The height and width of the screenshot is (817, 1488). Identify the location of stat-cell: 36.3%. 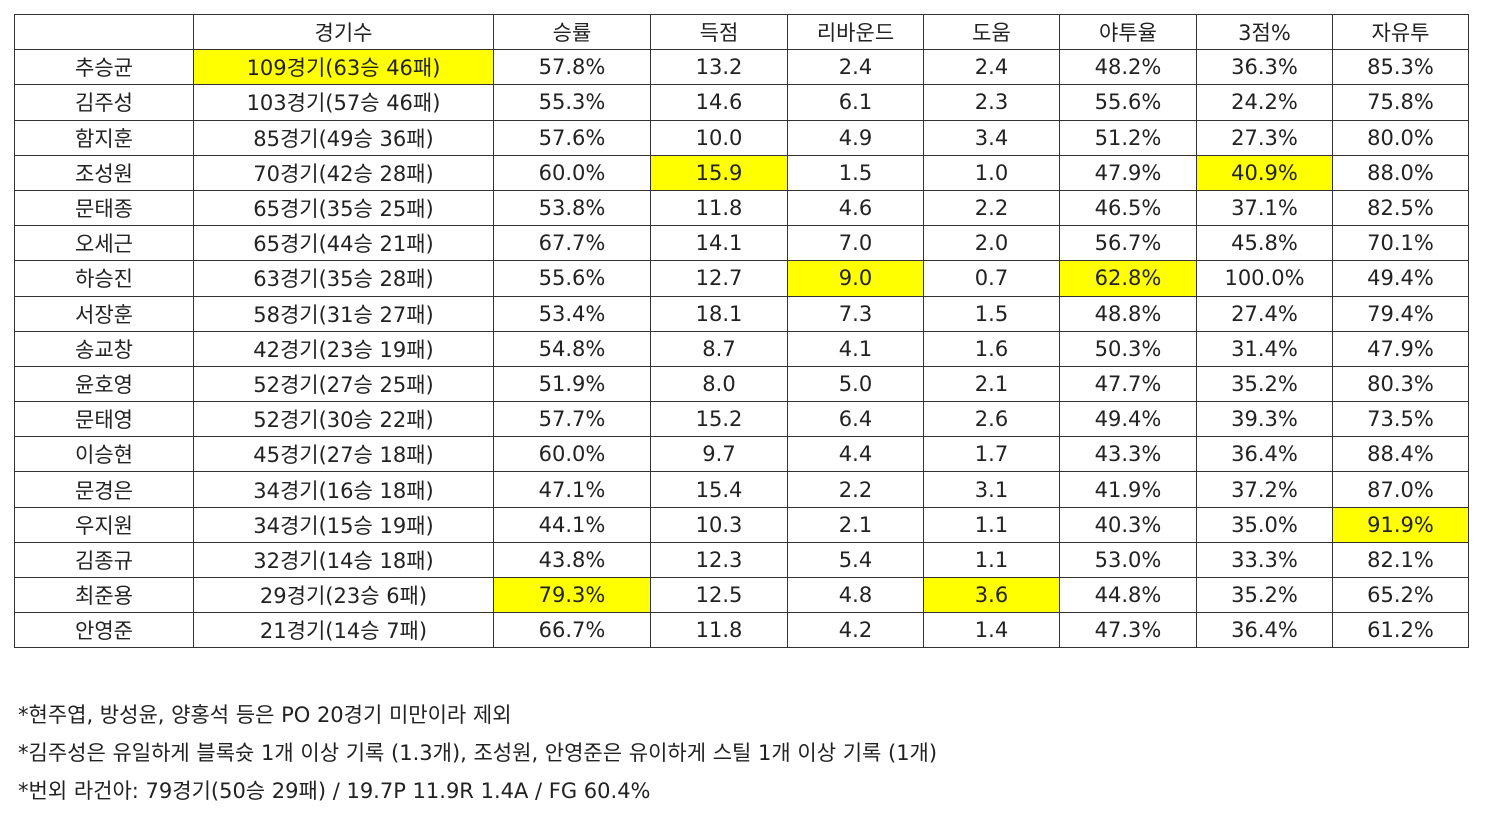
(1264, 67).